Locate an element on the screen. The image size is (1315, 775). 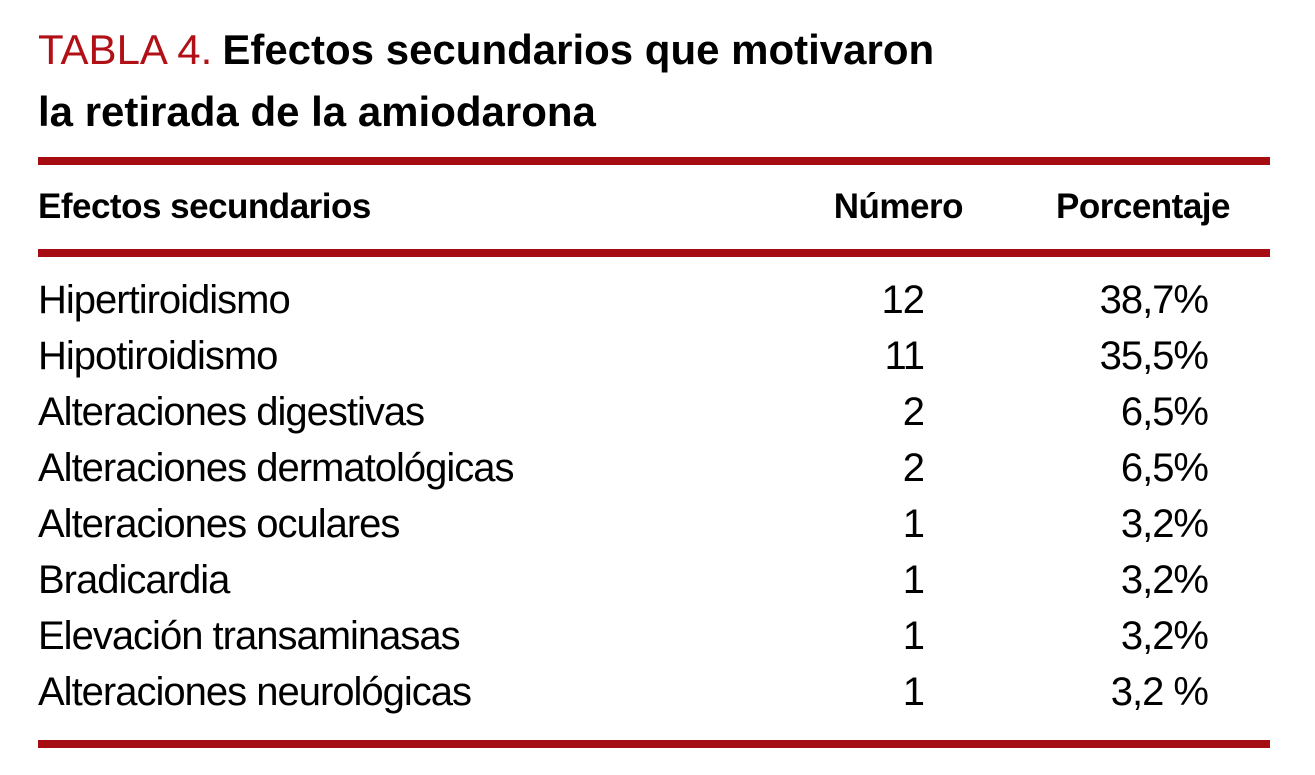
column-header-percentage-label: Porcentaje is located at coordinates (1143, 206).